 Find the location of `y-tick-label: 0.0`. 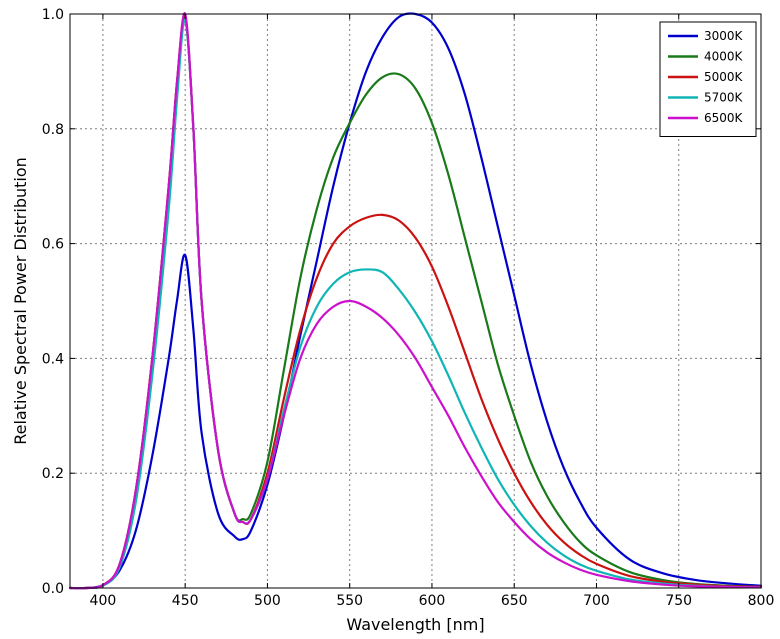

y-tick-label: 0.0 is located at coordinates (53, 589).